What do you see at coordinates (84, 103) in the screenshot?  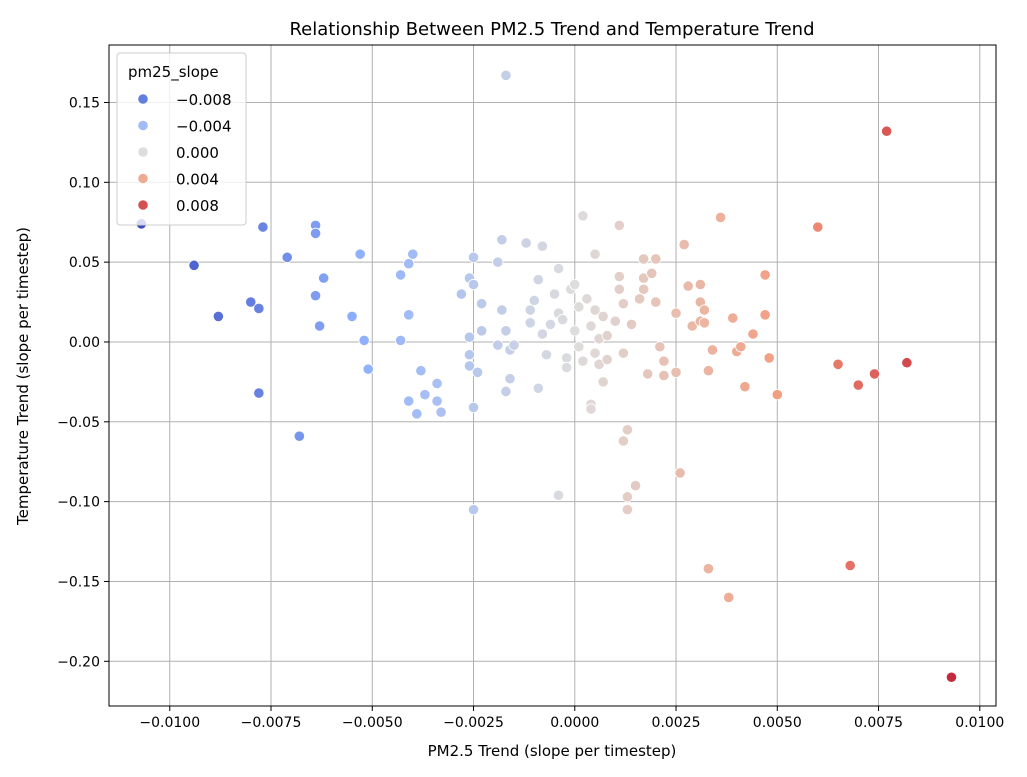 I see `y-tick-label: 0.15` at bounding box center [84, 103].